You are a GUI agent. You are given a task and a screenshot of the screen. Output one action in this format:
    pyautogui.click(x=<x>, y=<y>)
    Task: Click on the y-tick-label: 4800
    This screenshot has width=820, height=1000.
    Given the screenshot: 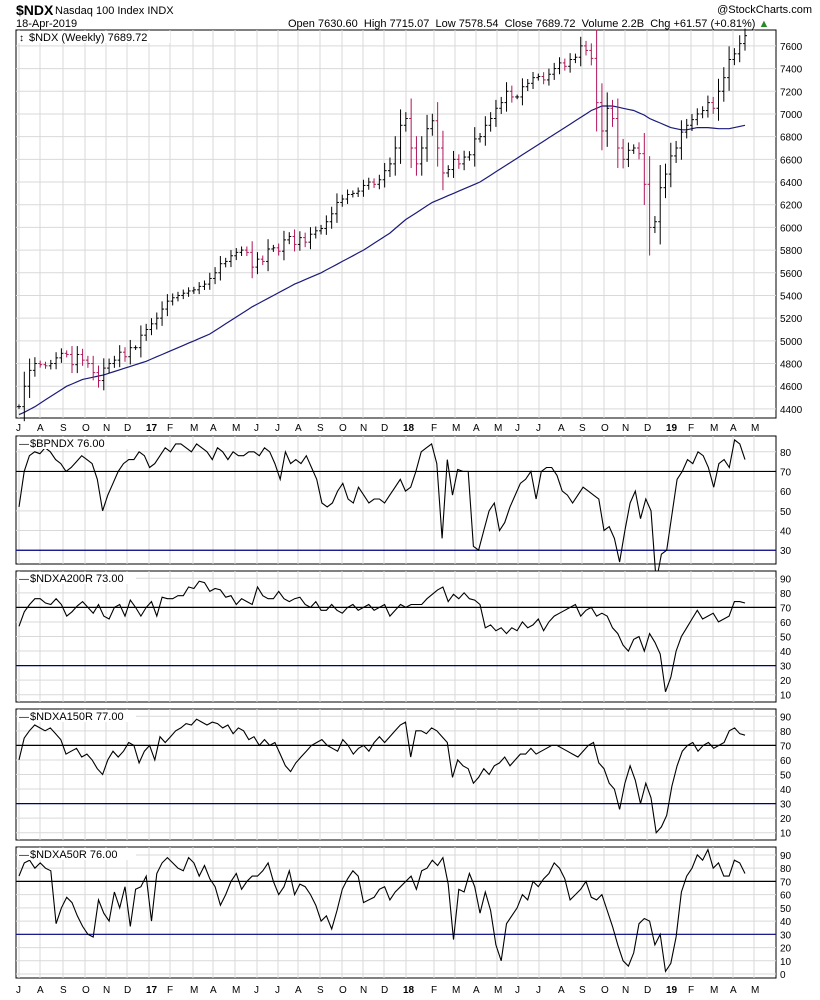 What is the action you would take?
    pyautogui.click(x=791, y=365)
    